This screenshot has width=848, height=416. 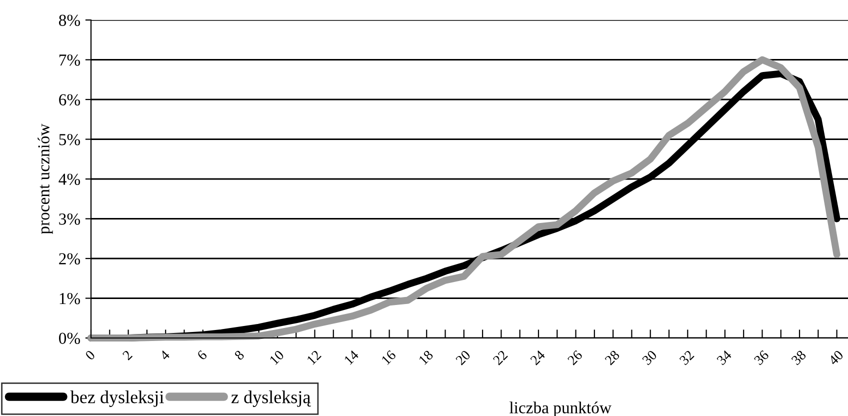 I want to click on x-tick-label: 8, so click(x=239, y=355).